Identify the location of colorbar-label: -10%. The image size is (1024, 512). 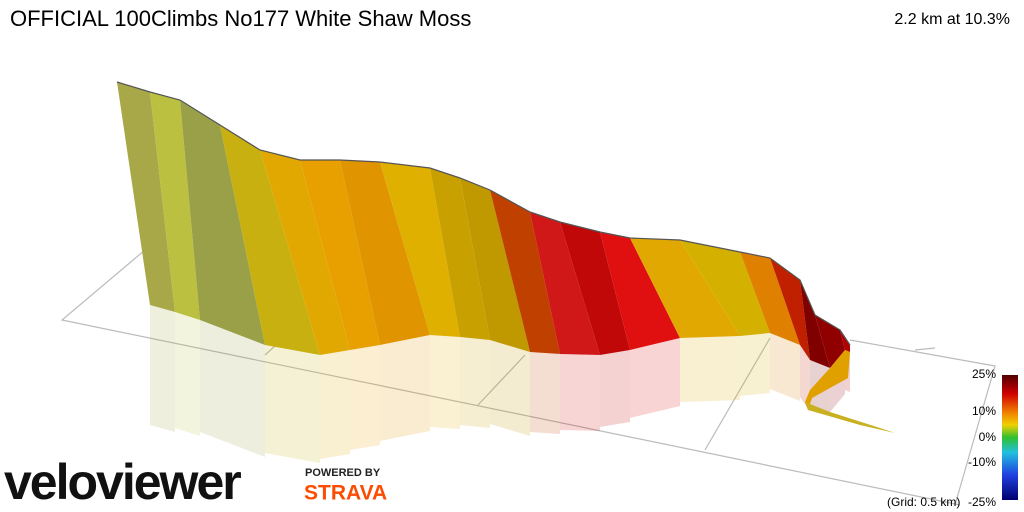
(982, 462).